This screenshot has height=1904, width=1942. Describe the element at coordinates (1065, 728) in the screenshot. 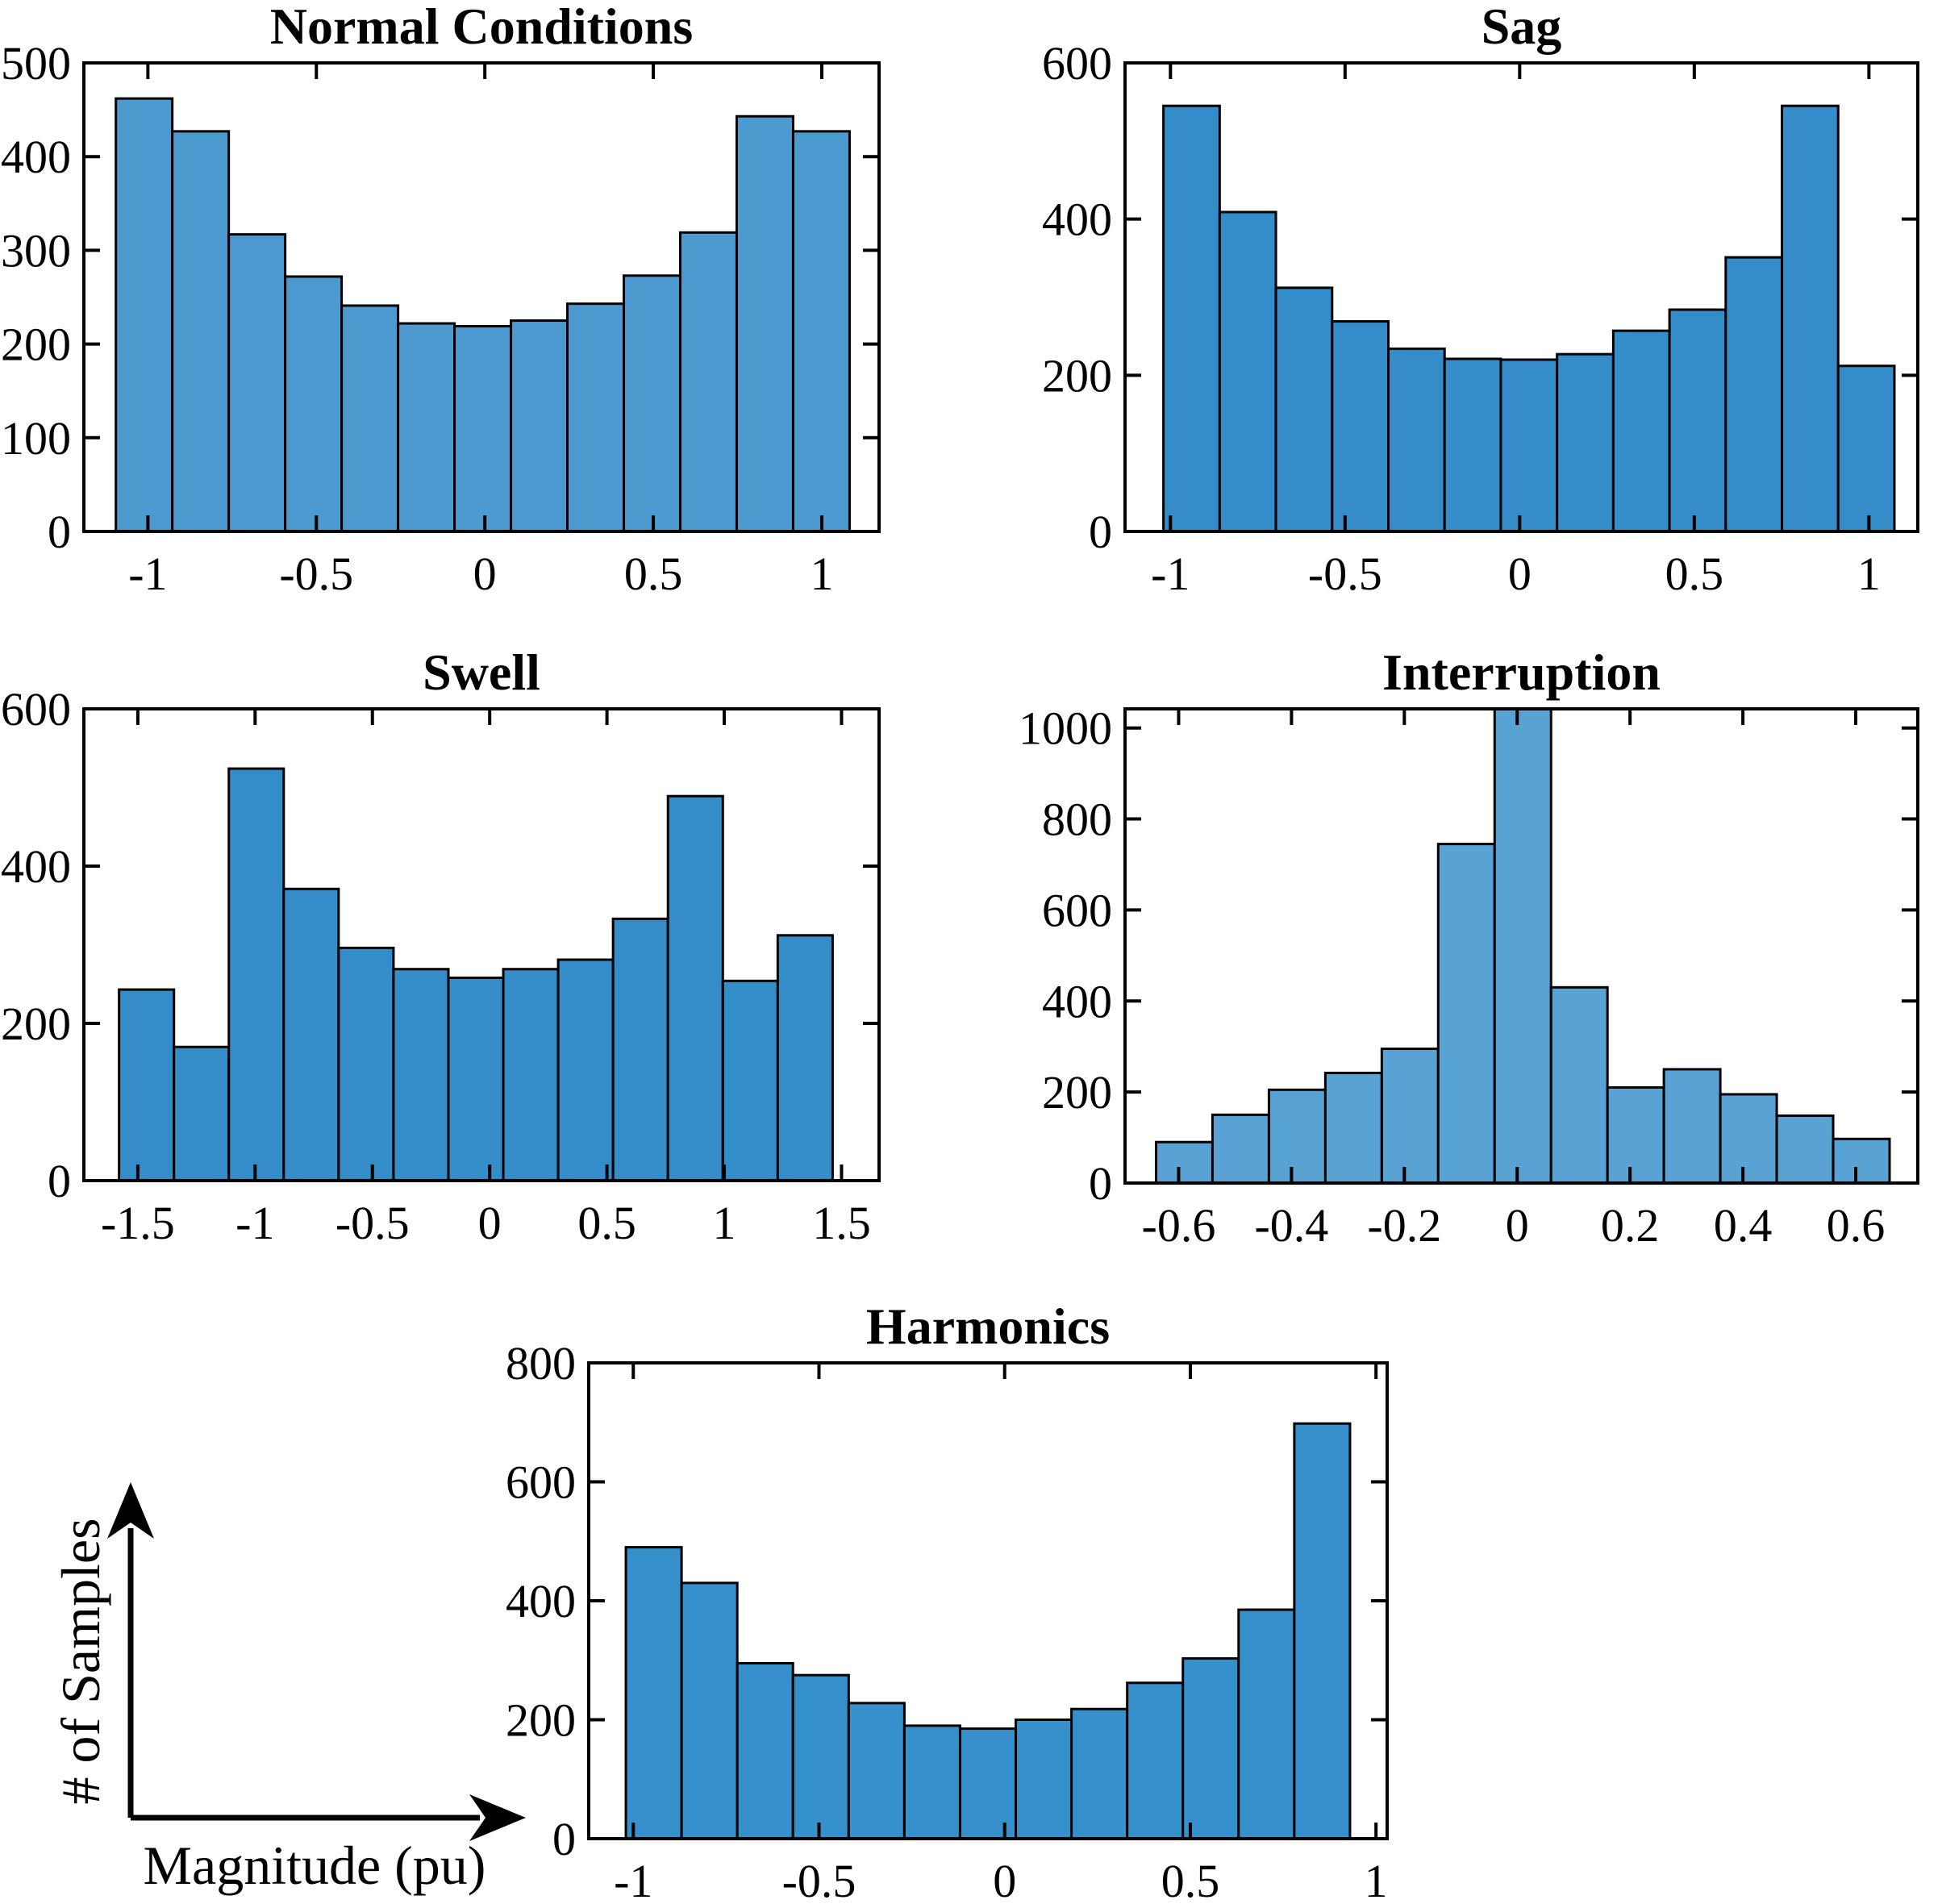

I see `y-tick-label: 1000` at that location.